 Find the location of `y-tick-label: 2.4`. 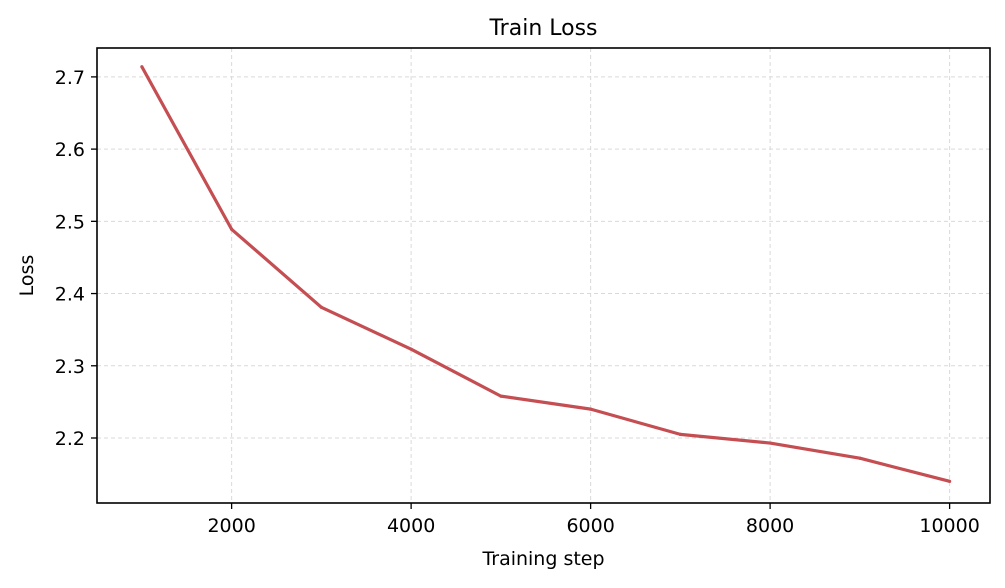

y-tick-label: 2.4 is located at coordinates (70, 295).